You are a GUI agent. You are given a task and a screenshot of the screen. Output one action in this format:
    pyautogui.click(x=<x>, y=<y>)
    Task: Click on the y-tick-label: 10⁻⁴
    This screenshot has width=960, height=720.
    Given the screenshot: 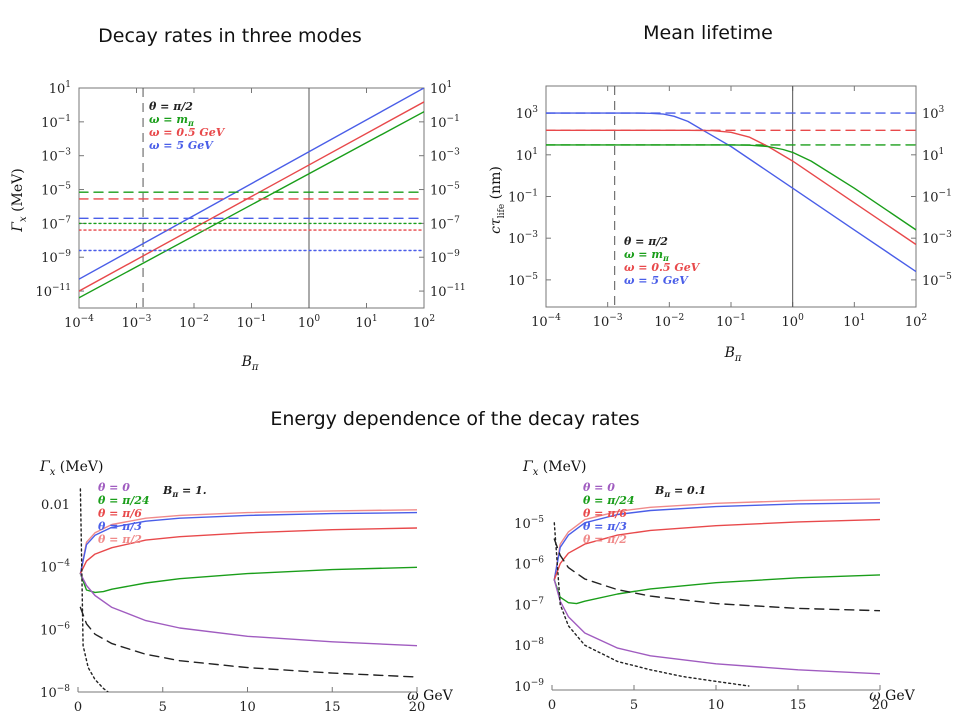 What is the action you would take?
    pyautogui.click(x=55, y=567)
    